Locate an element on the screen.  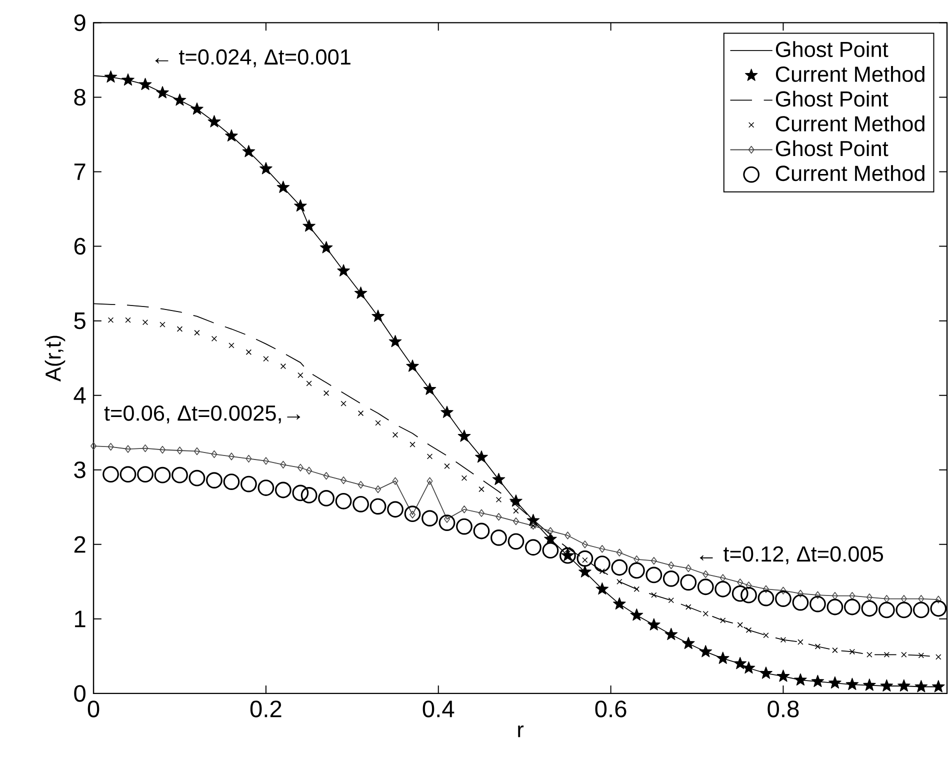
y-tick-label: 3 is located at coordinates (80, 470).